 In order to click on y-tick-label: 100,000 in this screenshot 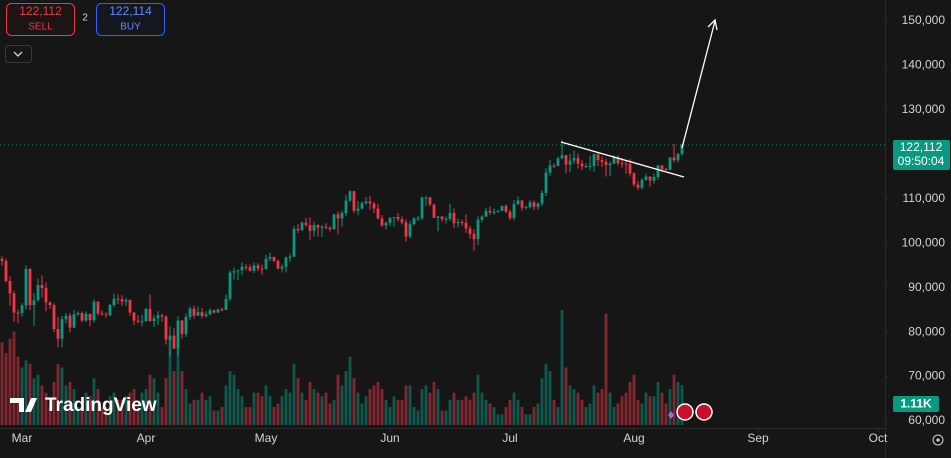, I will do `click(924, 242)`.